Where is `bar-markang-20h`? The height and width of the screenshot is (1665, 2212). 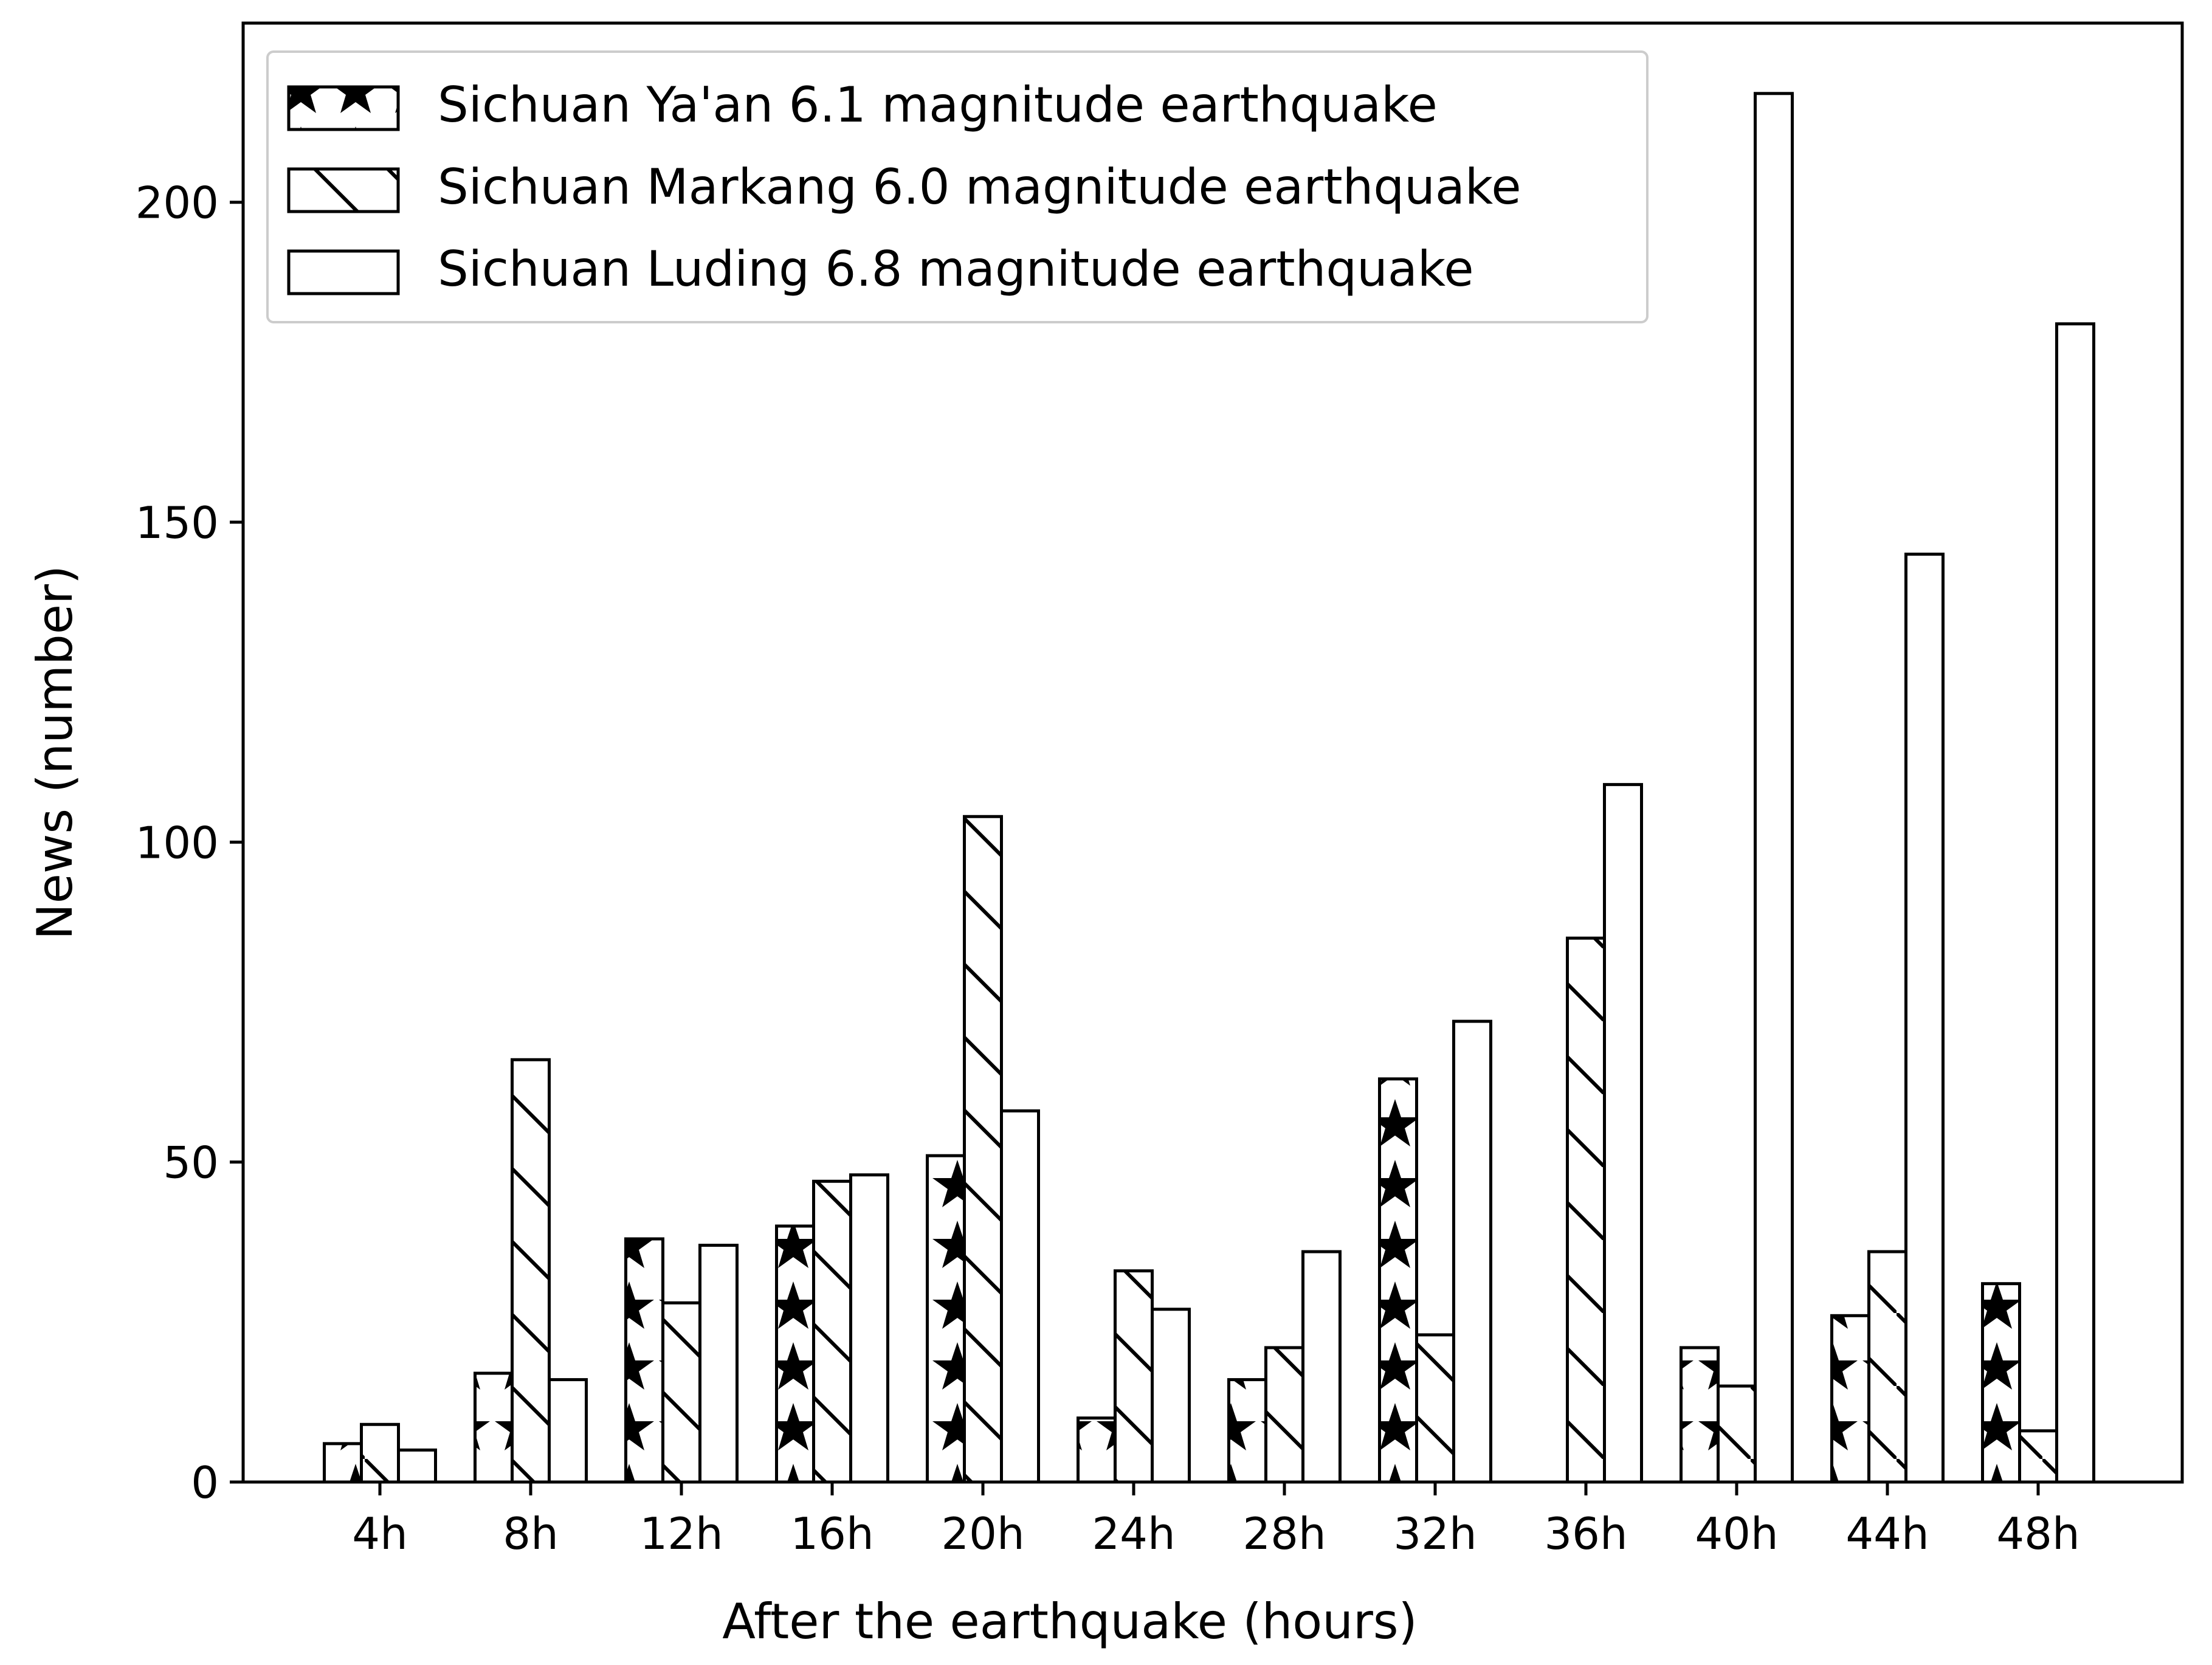
bar-markang-20h is located at coordinates (983, 1149).